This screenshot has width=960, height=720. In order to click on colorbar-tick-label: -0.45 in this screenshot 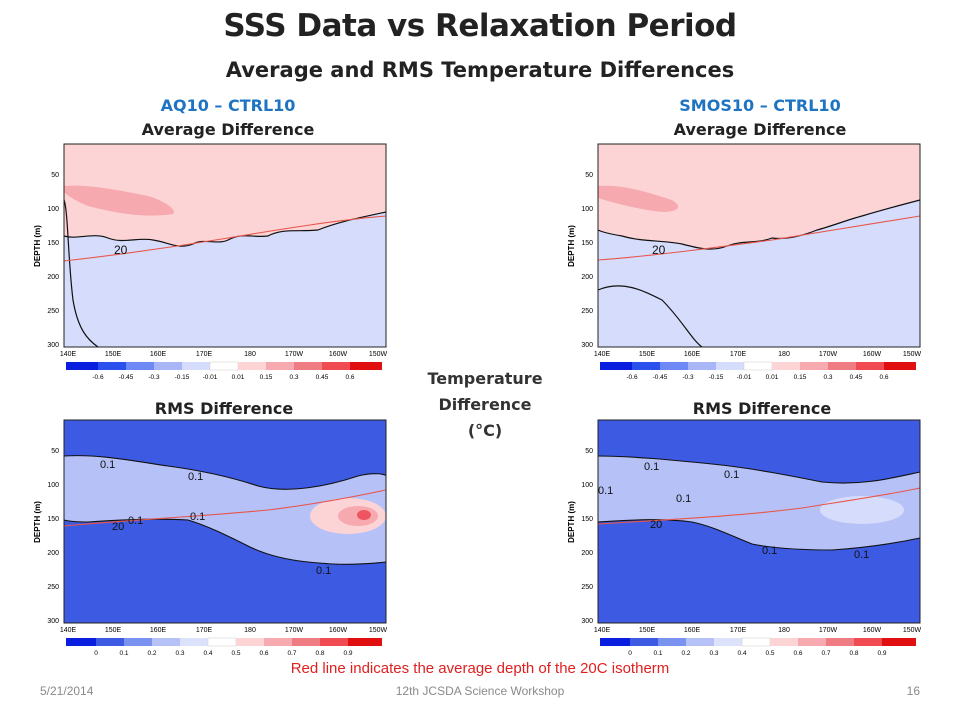, I will do `click(126, 377)`.